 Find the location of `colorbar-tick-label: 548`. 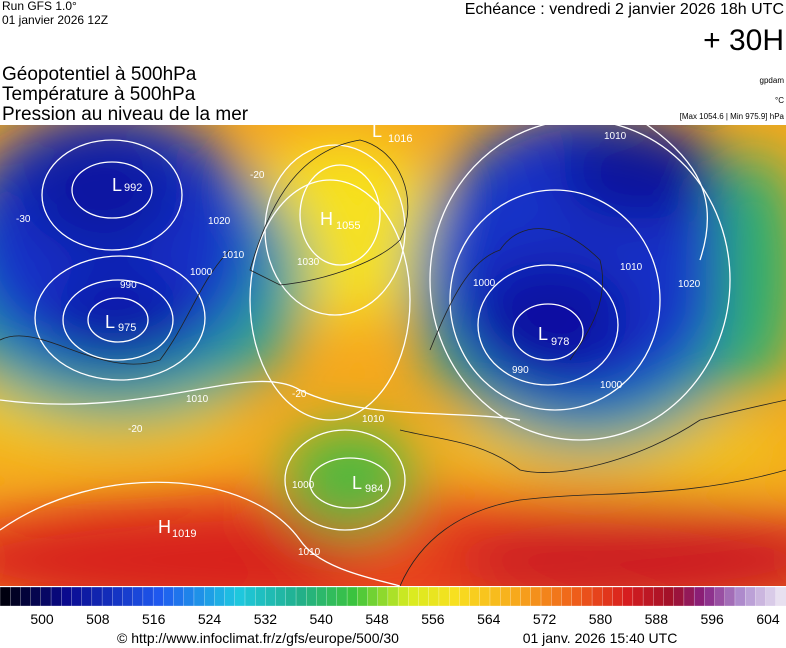

colorbar-tick-label: 548 is located at coordinates (377, 619).